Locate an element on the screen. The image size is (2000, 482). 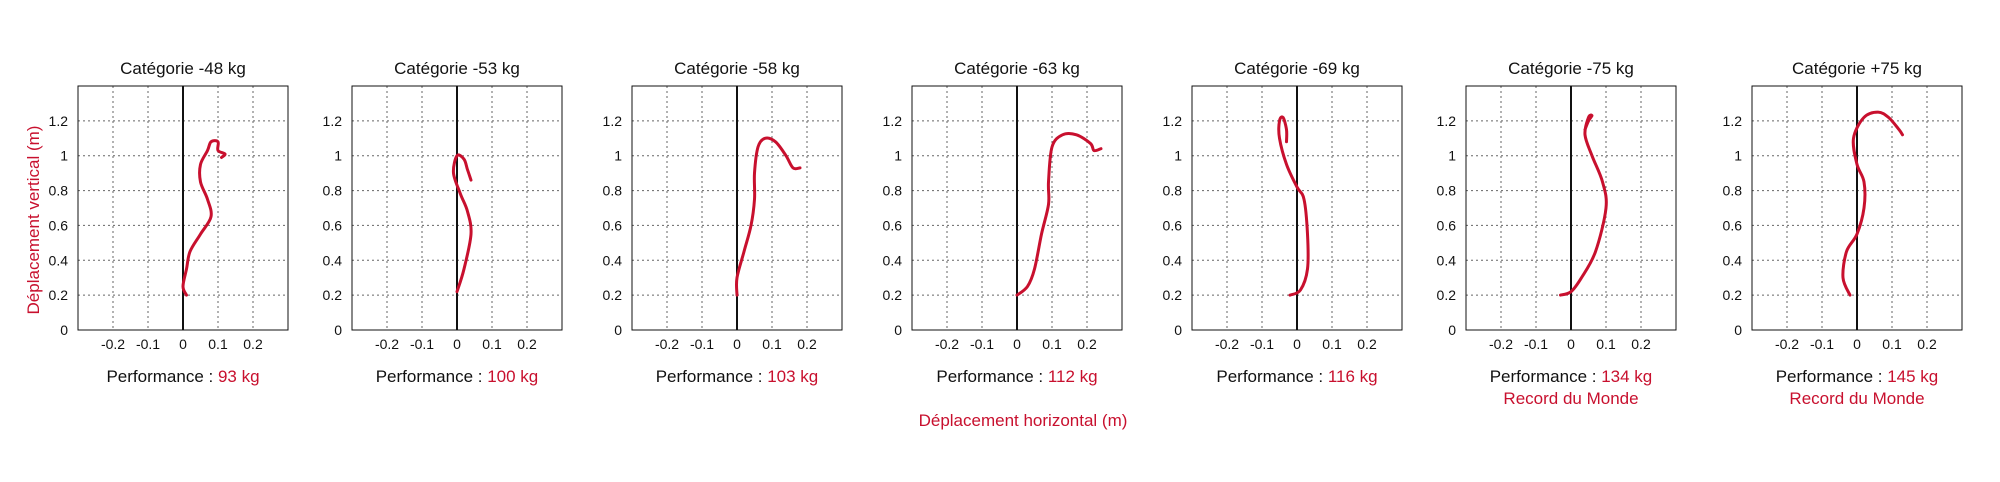
performance-label-58kg: Performance : 103 kg is located at coordinates (737, 377).